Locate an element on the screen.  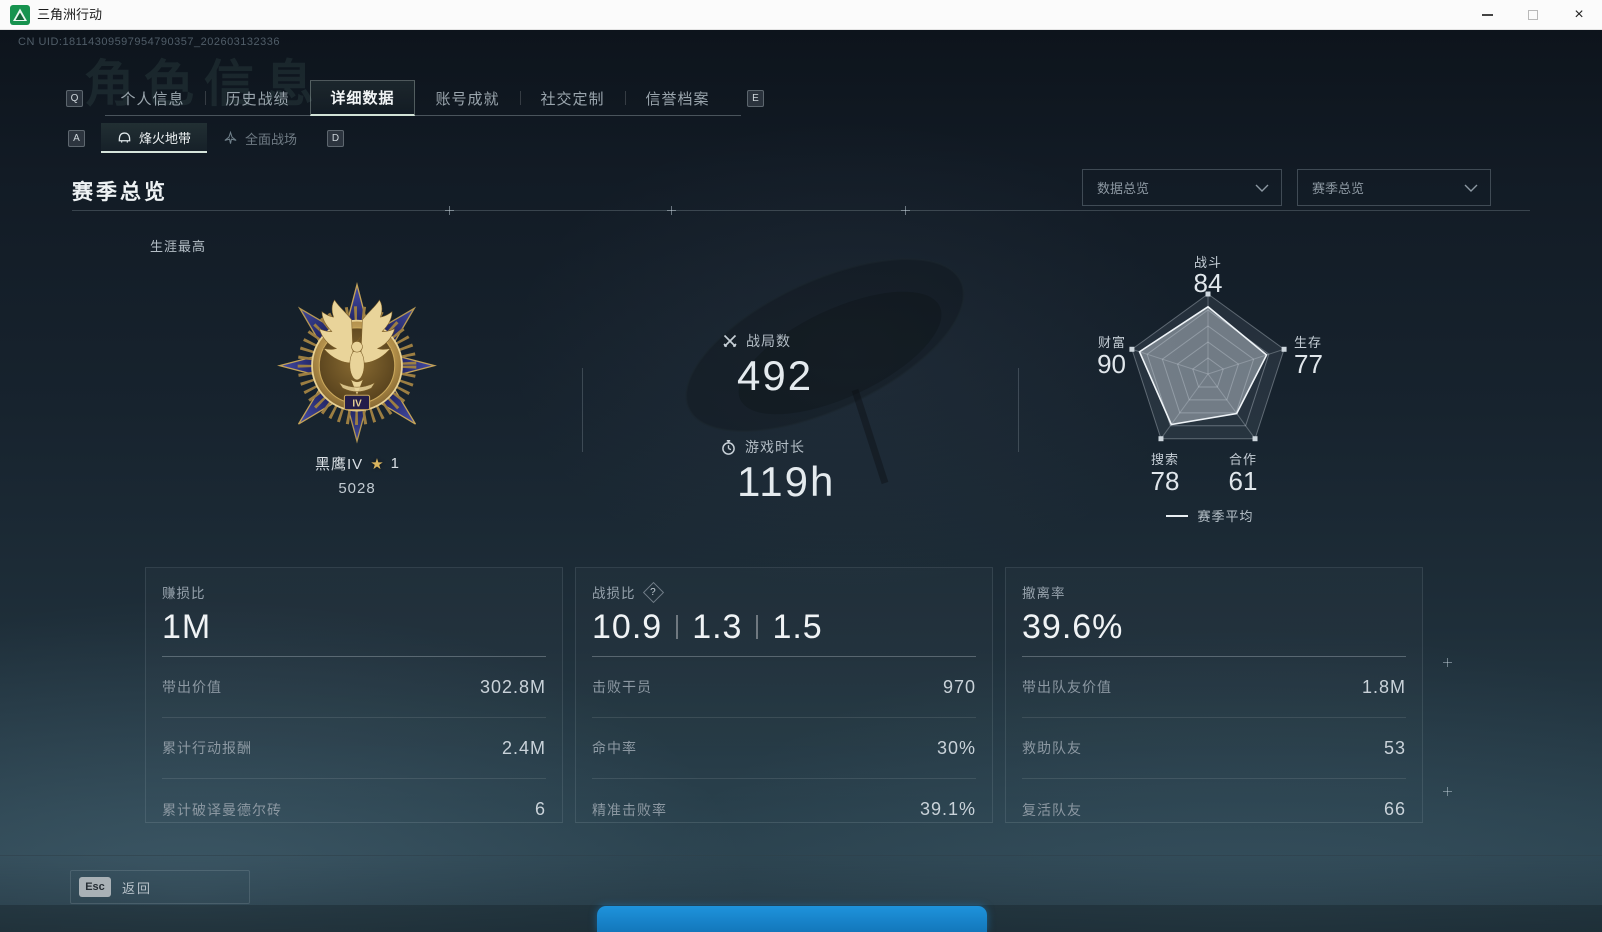
help-icon: ? is located at coordinates (653, 592).